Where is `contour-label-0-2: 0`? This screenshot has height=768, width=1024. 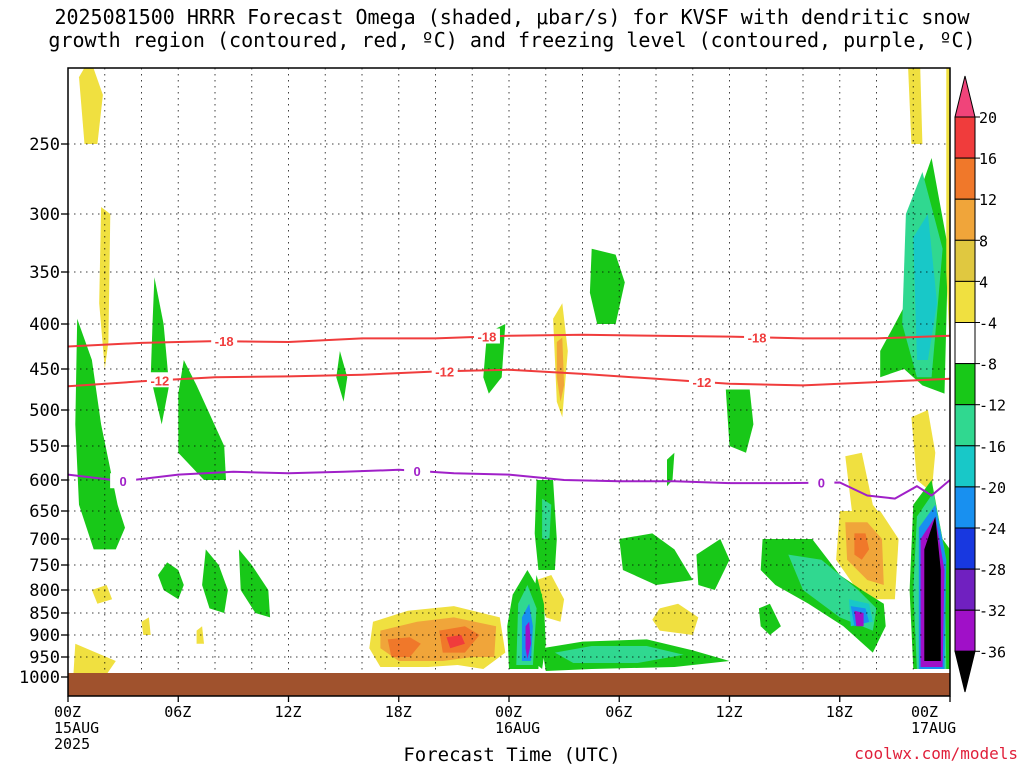
contour-label-0-2: 0 is located at coordinates (821, 483).